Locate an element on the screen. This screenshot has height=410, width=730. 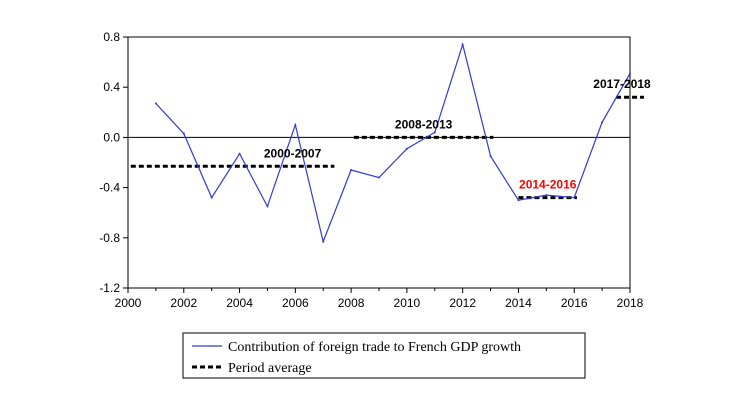
x-axis-ticks: 2000 2002 2004 2006 2008 2010 2012 2014 2016 2018 is located at coordinates (379, 299).